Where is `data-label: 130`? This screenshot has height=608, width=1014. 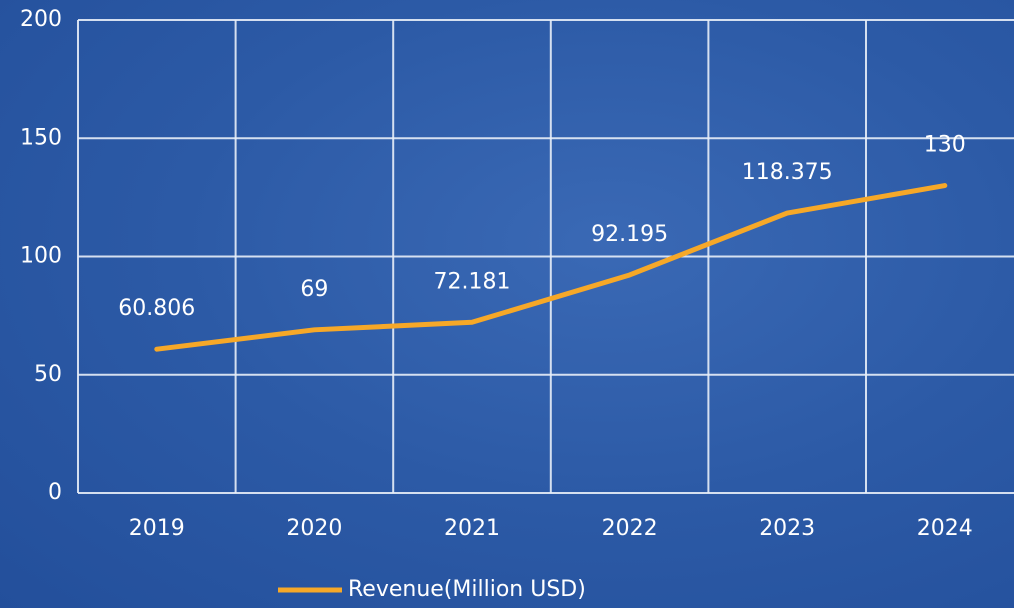 data-label: 130 is located at coordinates (945, 145).